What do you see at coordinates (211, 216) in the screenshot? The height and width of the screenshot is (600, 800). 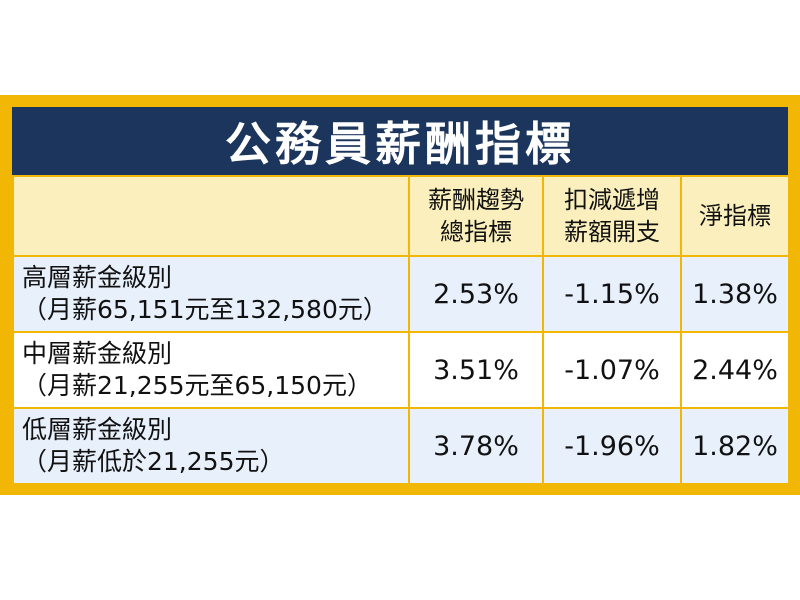 I see `header-blank-cell` at bounding box center [211, 216].